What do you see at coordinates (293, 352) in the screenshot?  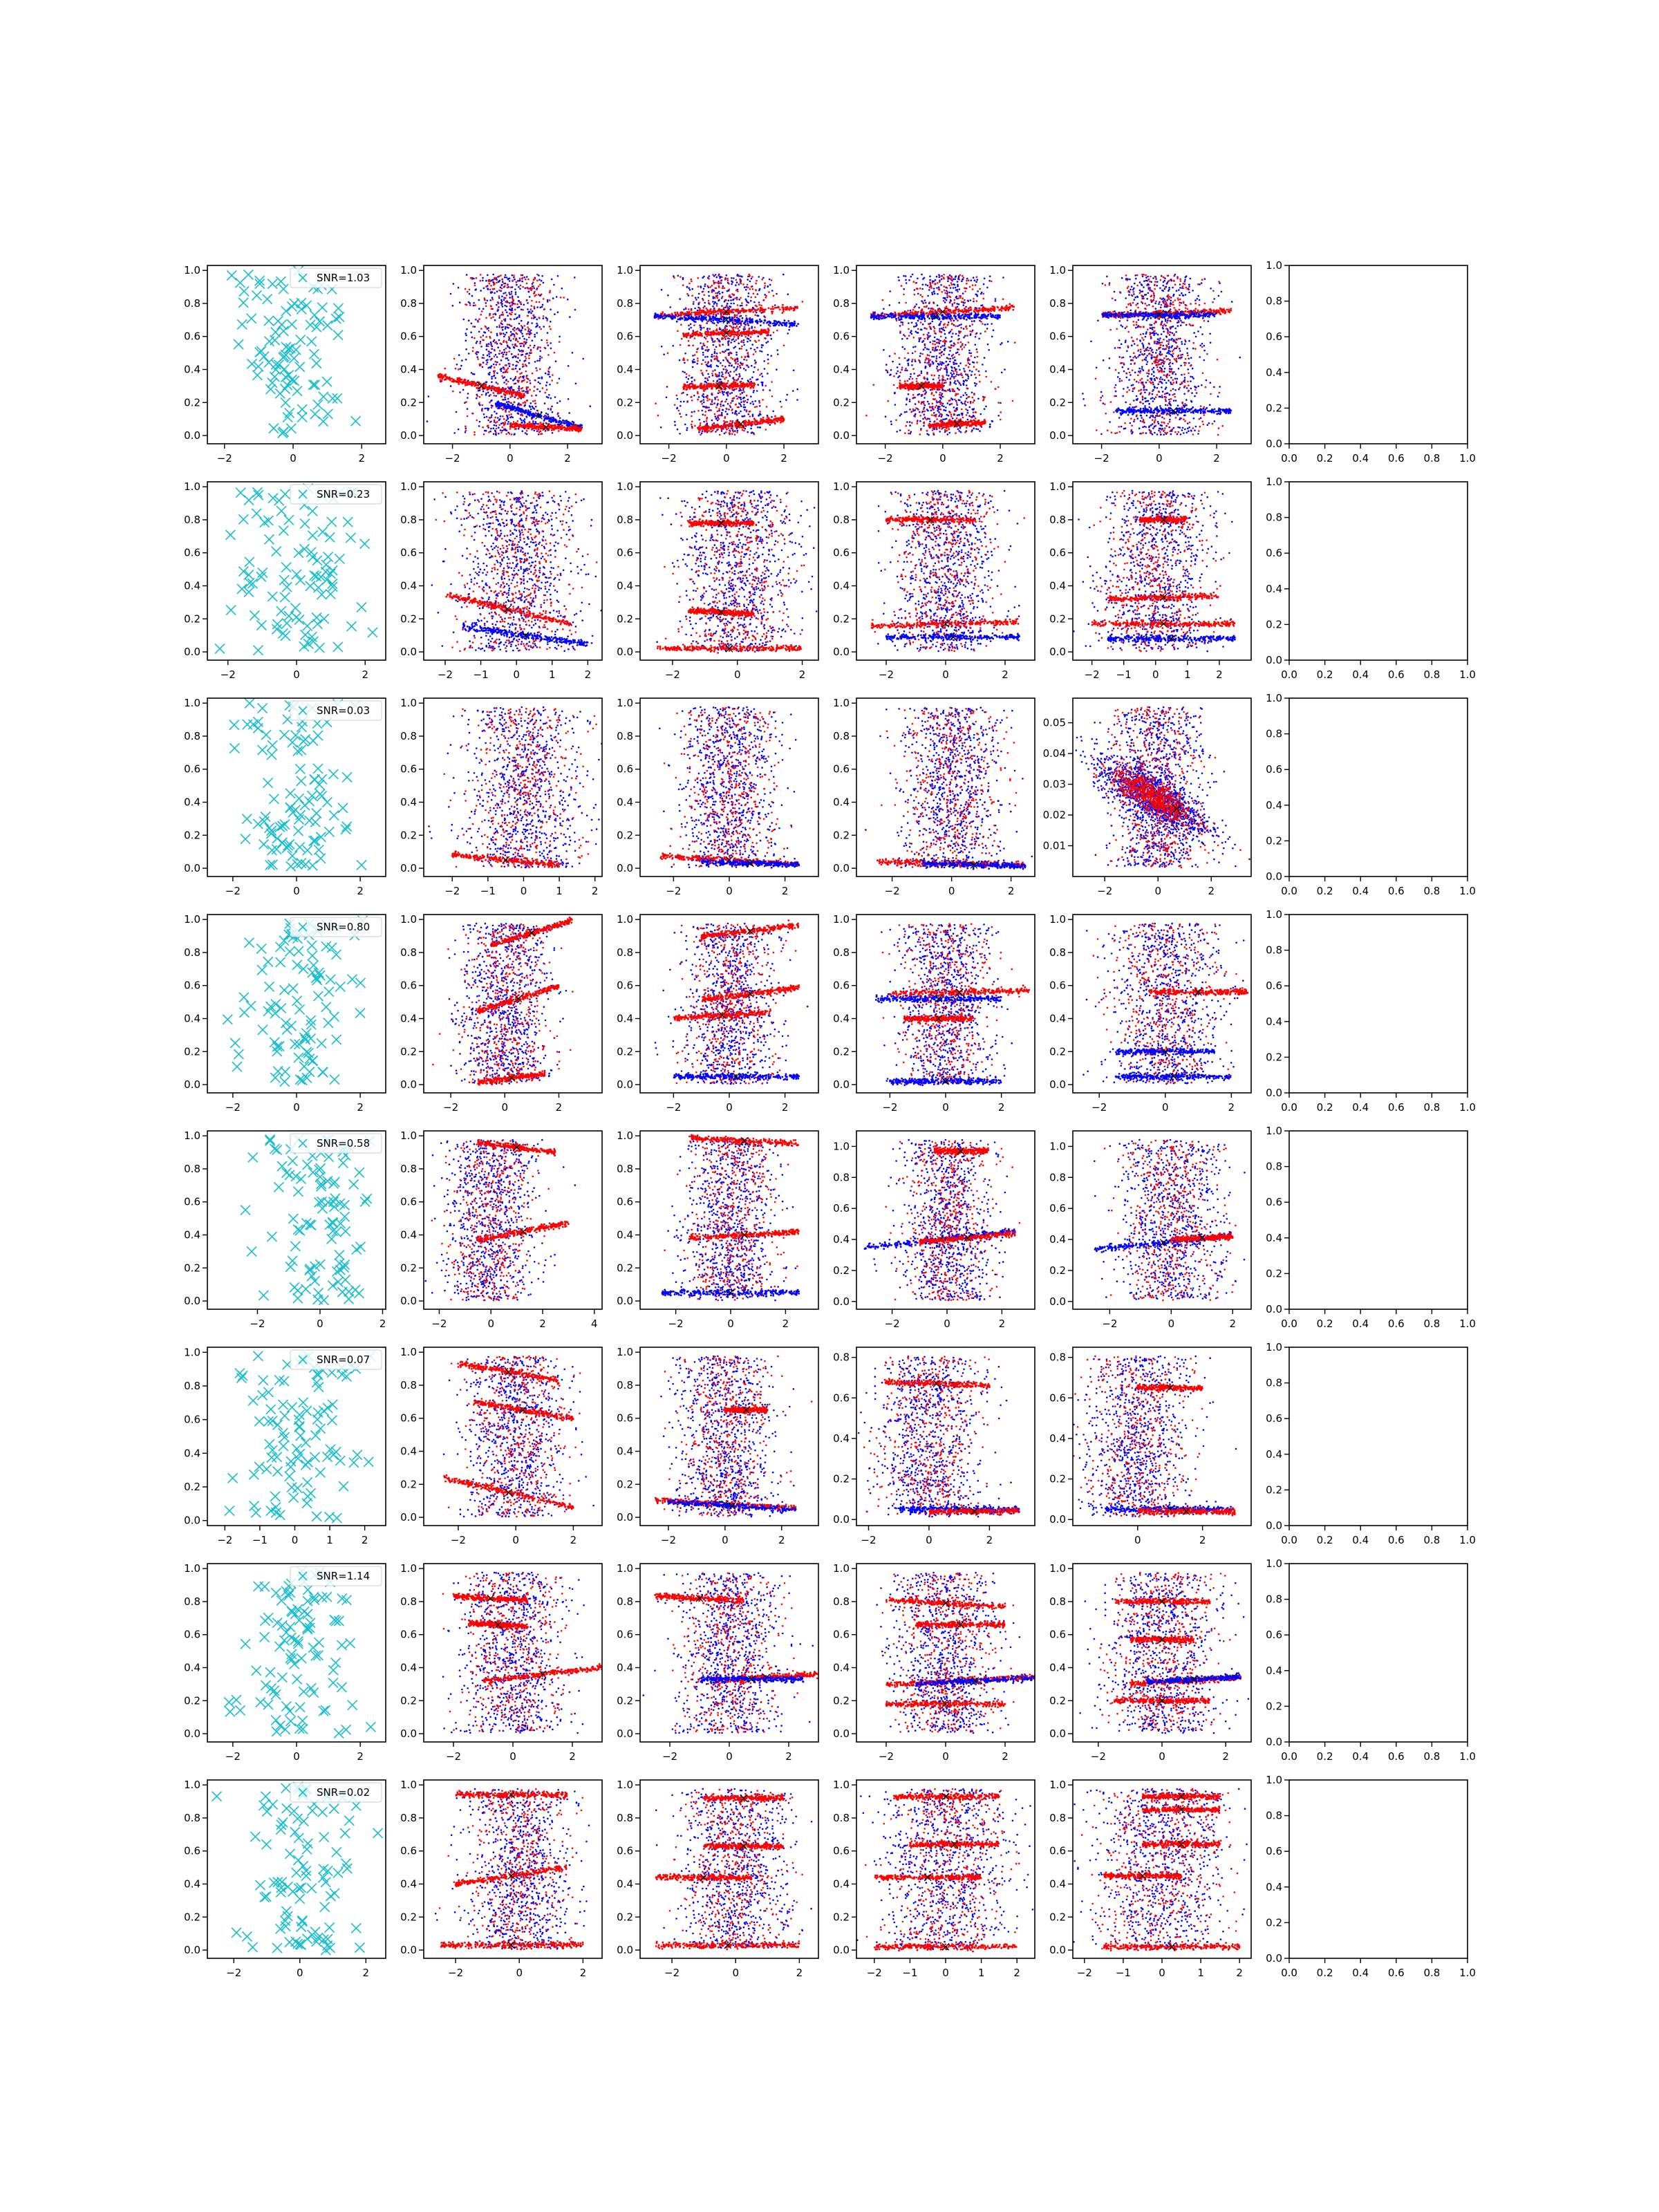 I see `plot-area` at bounding box center [293, 352].